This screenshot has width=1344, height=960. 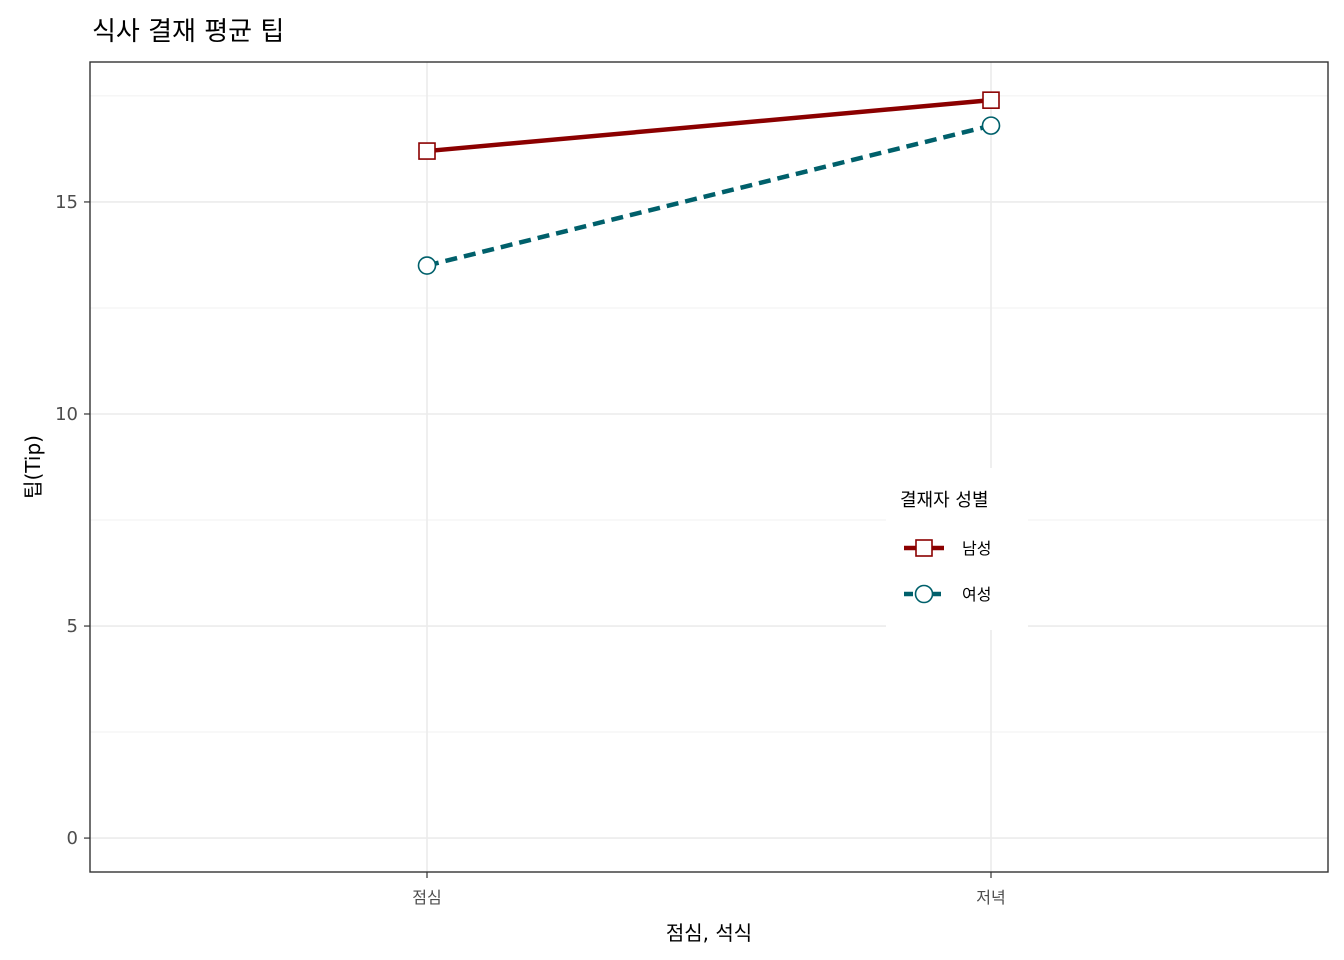 I want to click on x-tick-label: 점심, so click(x=426, y=897).